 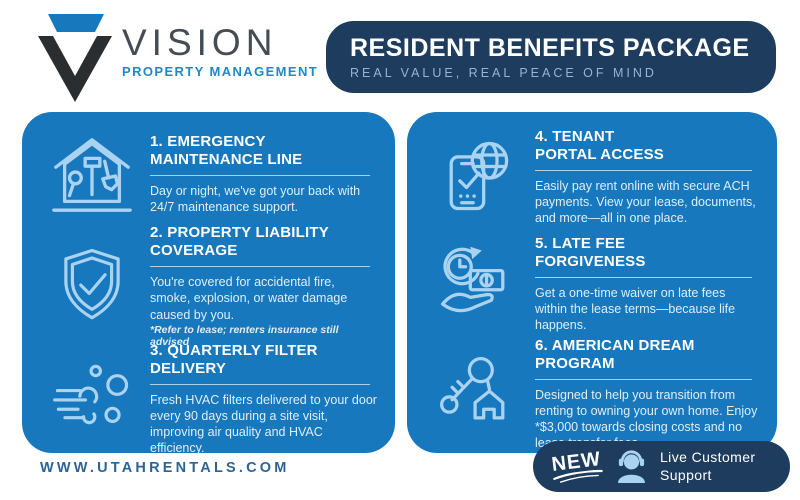 What do you see at coordinates (600, 145) in the screenshot?
I see `benefit-title: 4. TENANT PORTAL ACCESS` at bounding box center [600, 145].